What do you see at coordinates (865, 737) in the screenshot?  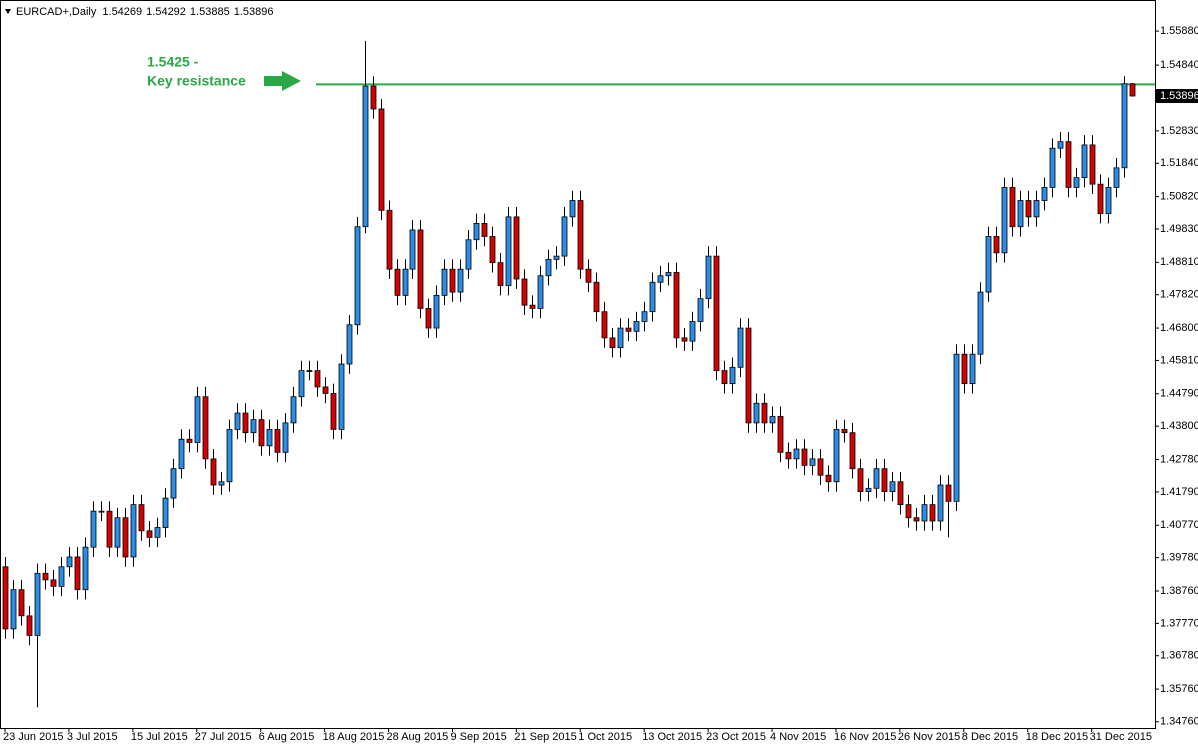 I see `x-tick-label: 16 Nov 2015` at bounding box center [865, 737].